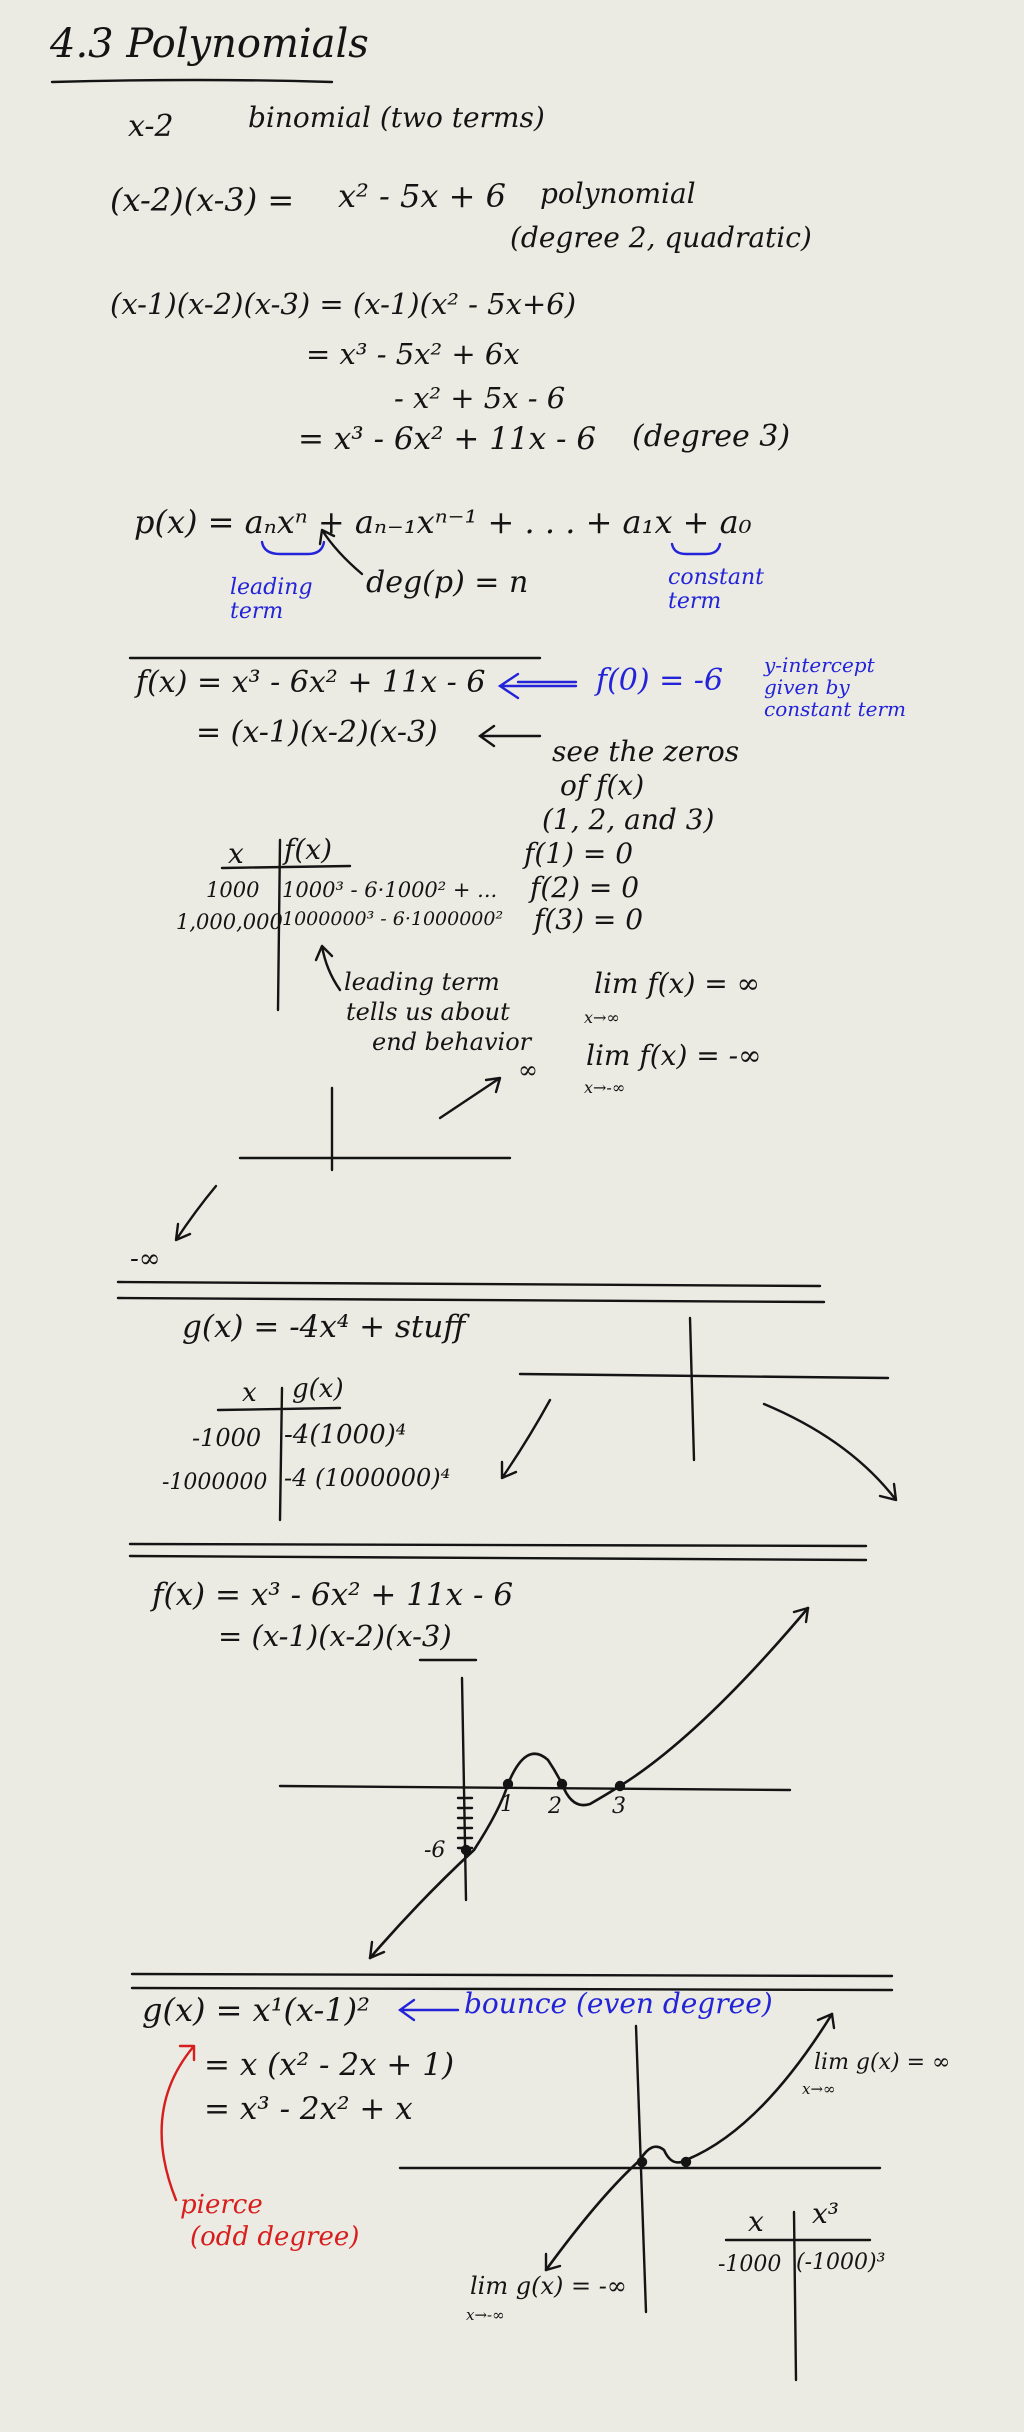  What do you see at coordinates (605, 1087) in the screenshot?
I see `limit-neg-sub: x→-∞` at bounding box center [605, 1087].